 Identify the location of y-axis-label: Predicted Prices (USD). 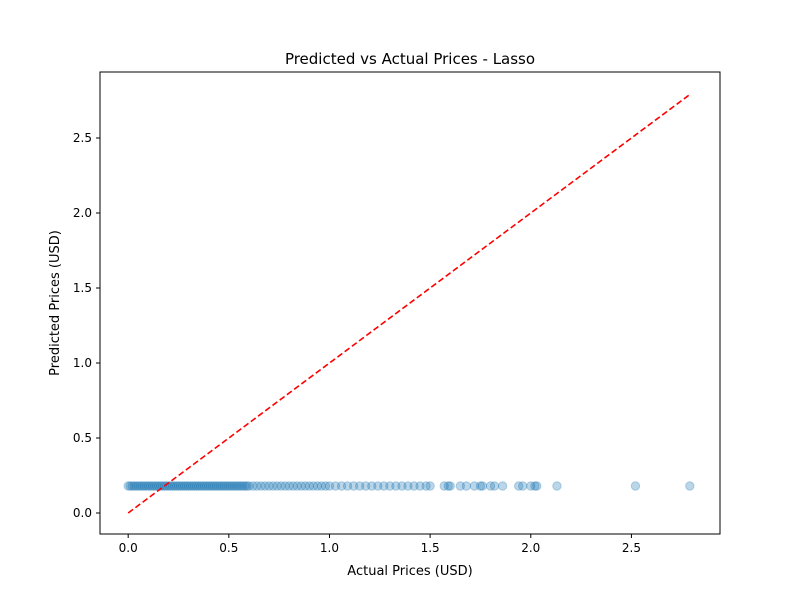
(55, 303).